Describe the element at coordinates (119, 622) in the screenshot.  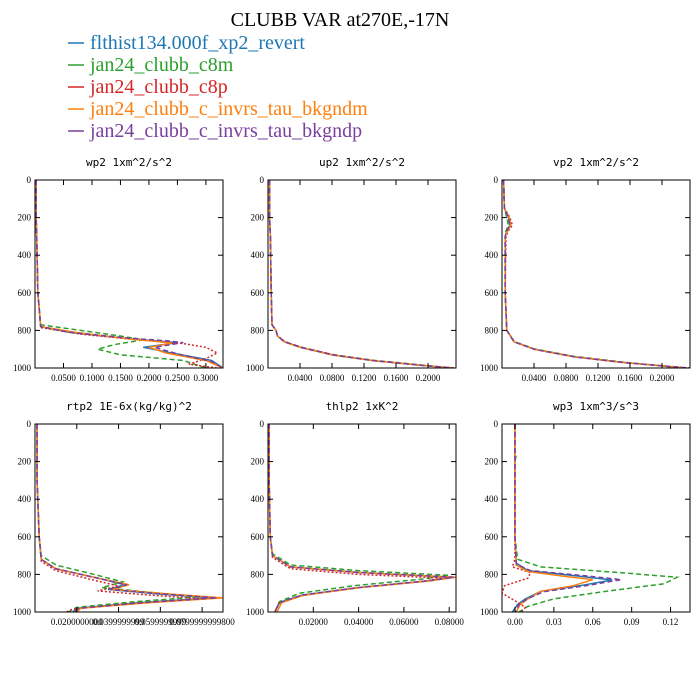
I see `x-tick-label: 0.0399999999` at that location.